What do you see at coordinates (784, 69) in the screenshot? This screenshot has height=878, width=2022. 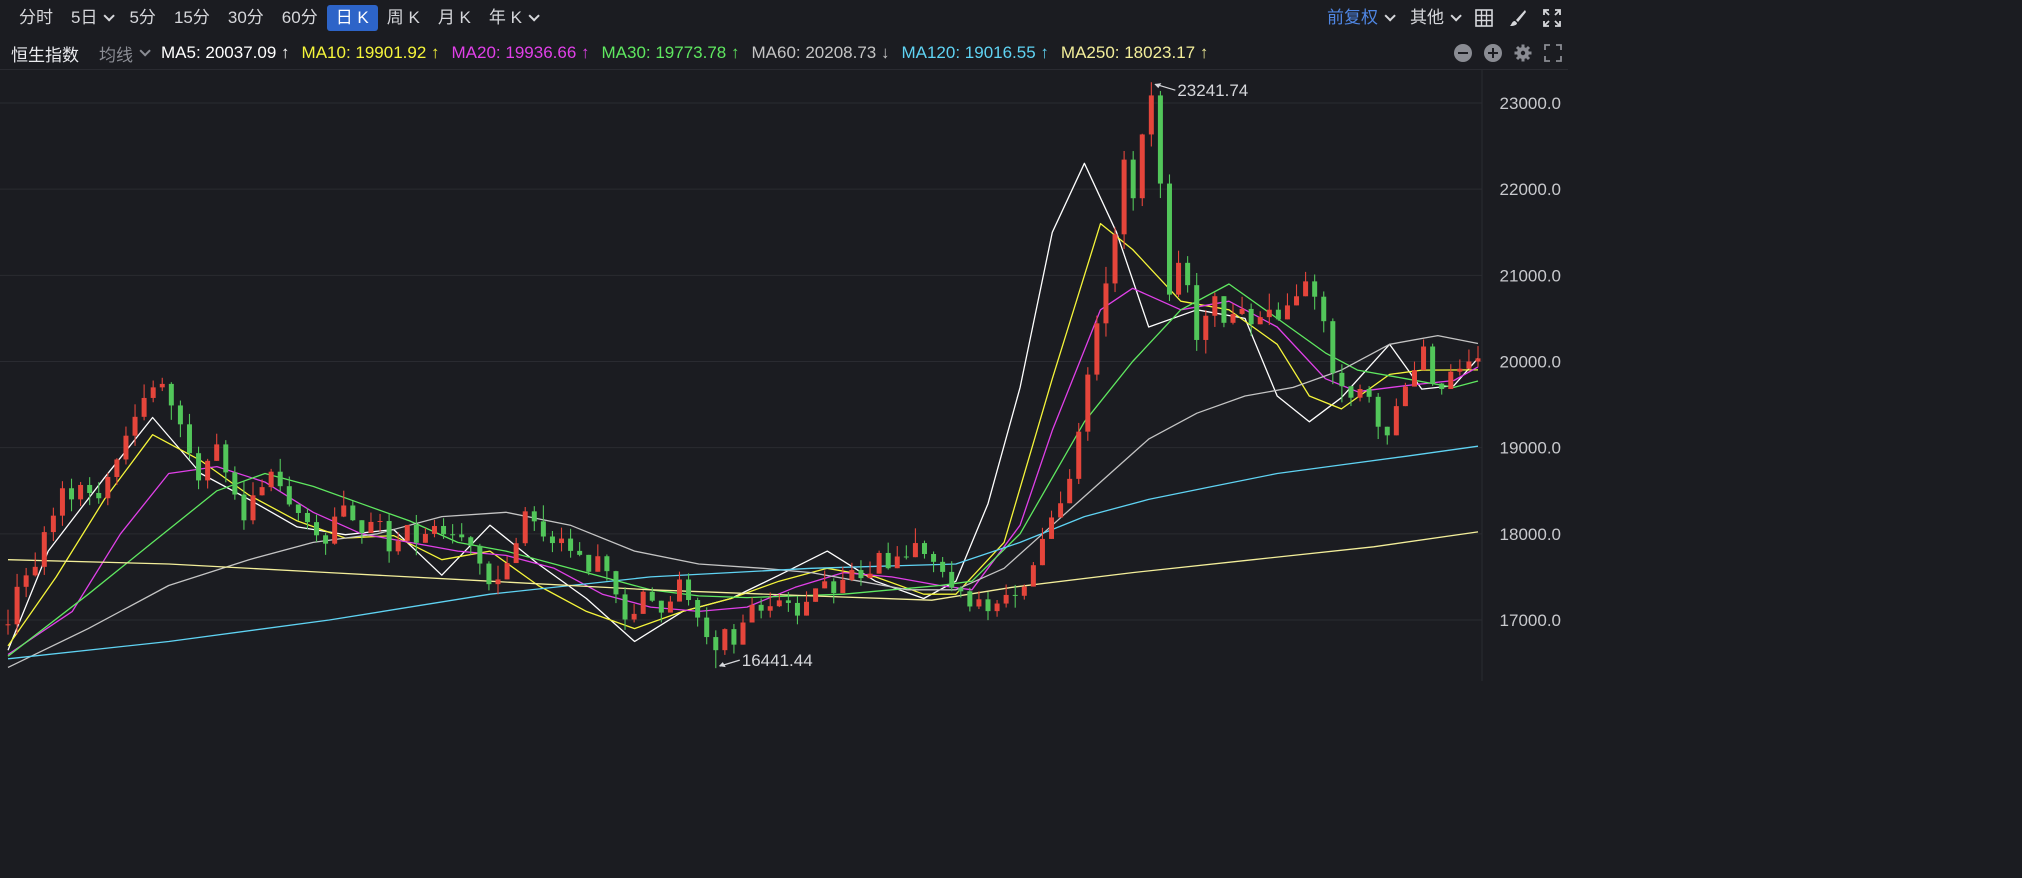 I see `divider` at bounding box center [784, 69].